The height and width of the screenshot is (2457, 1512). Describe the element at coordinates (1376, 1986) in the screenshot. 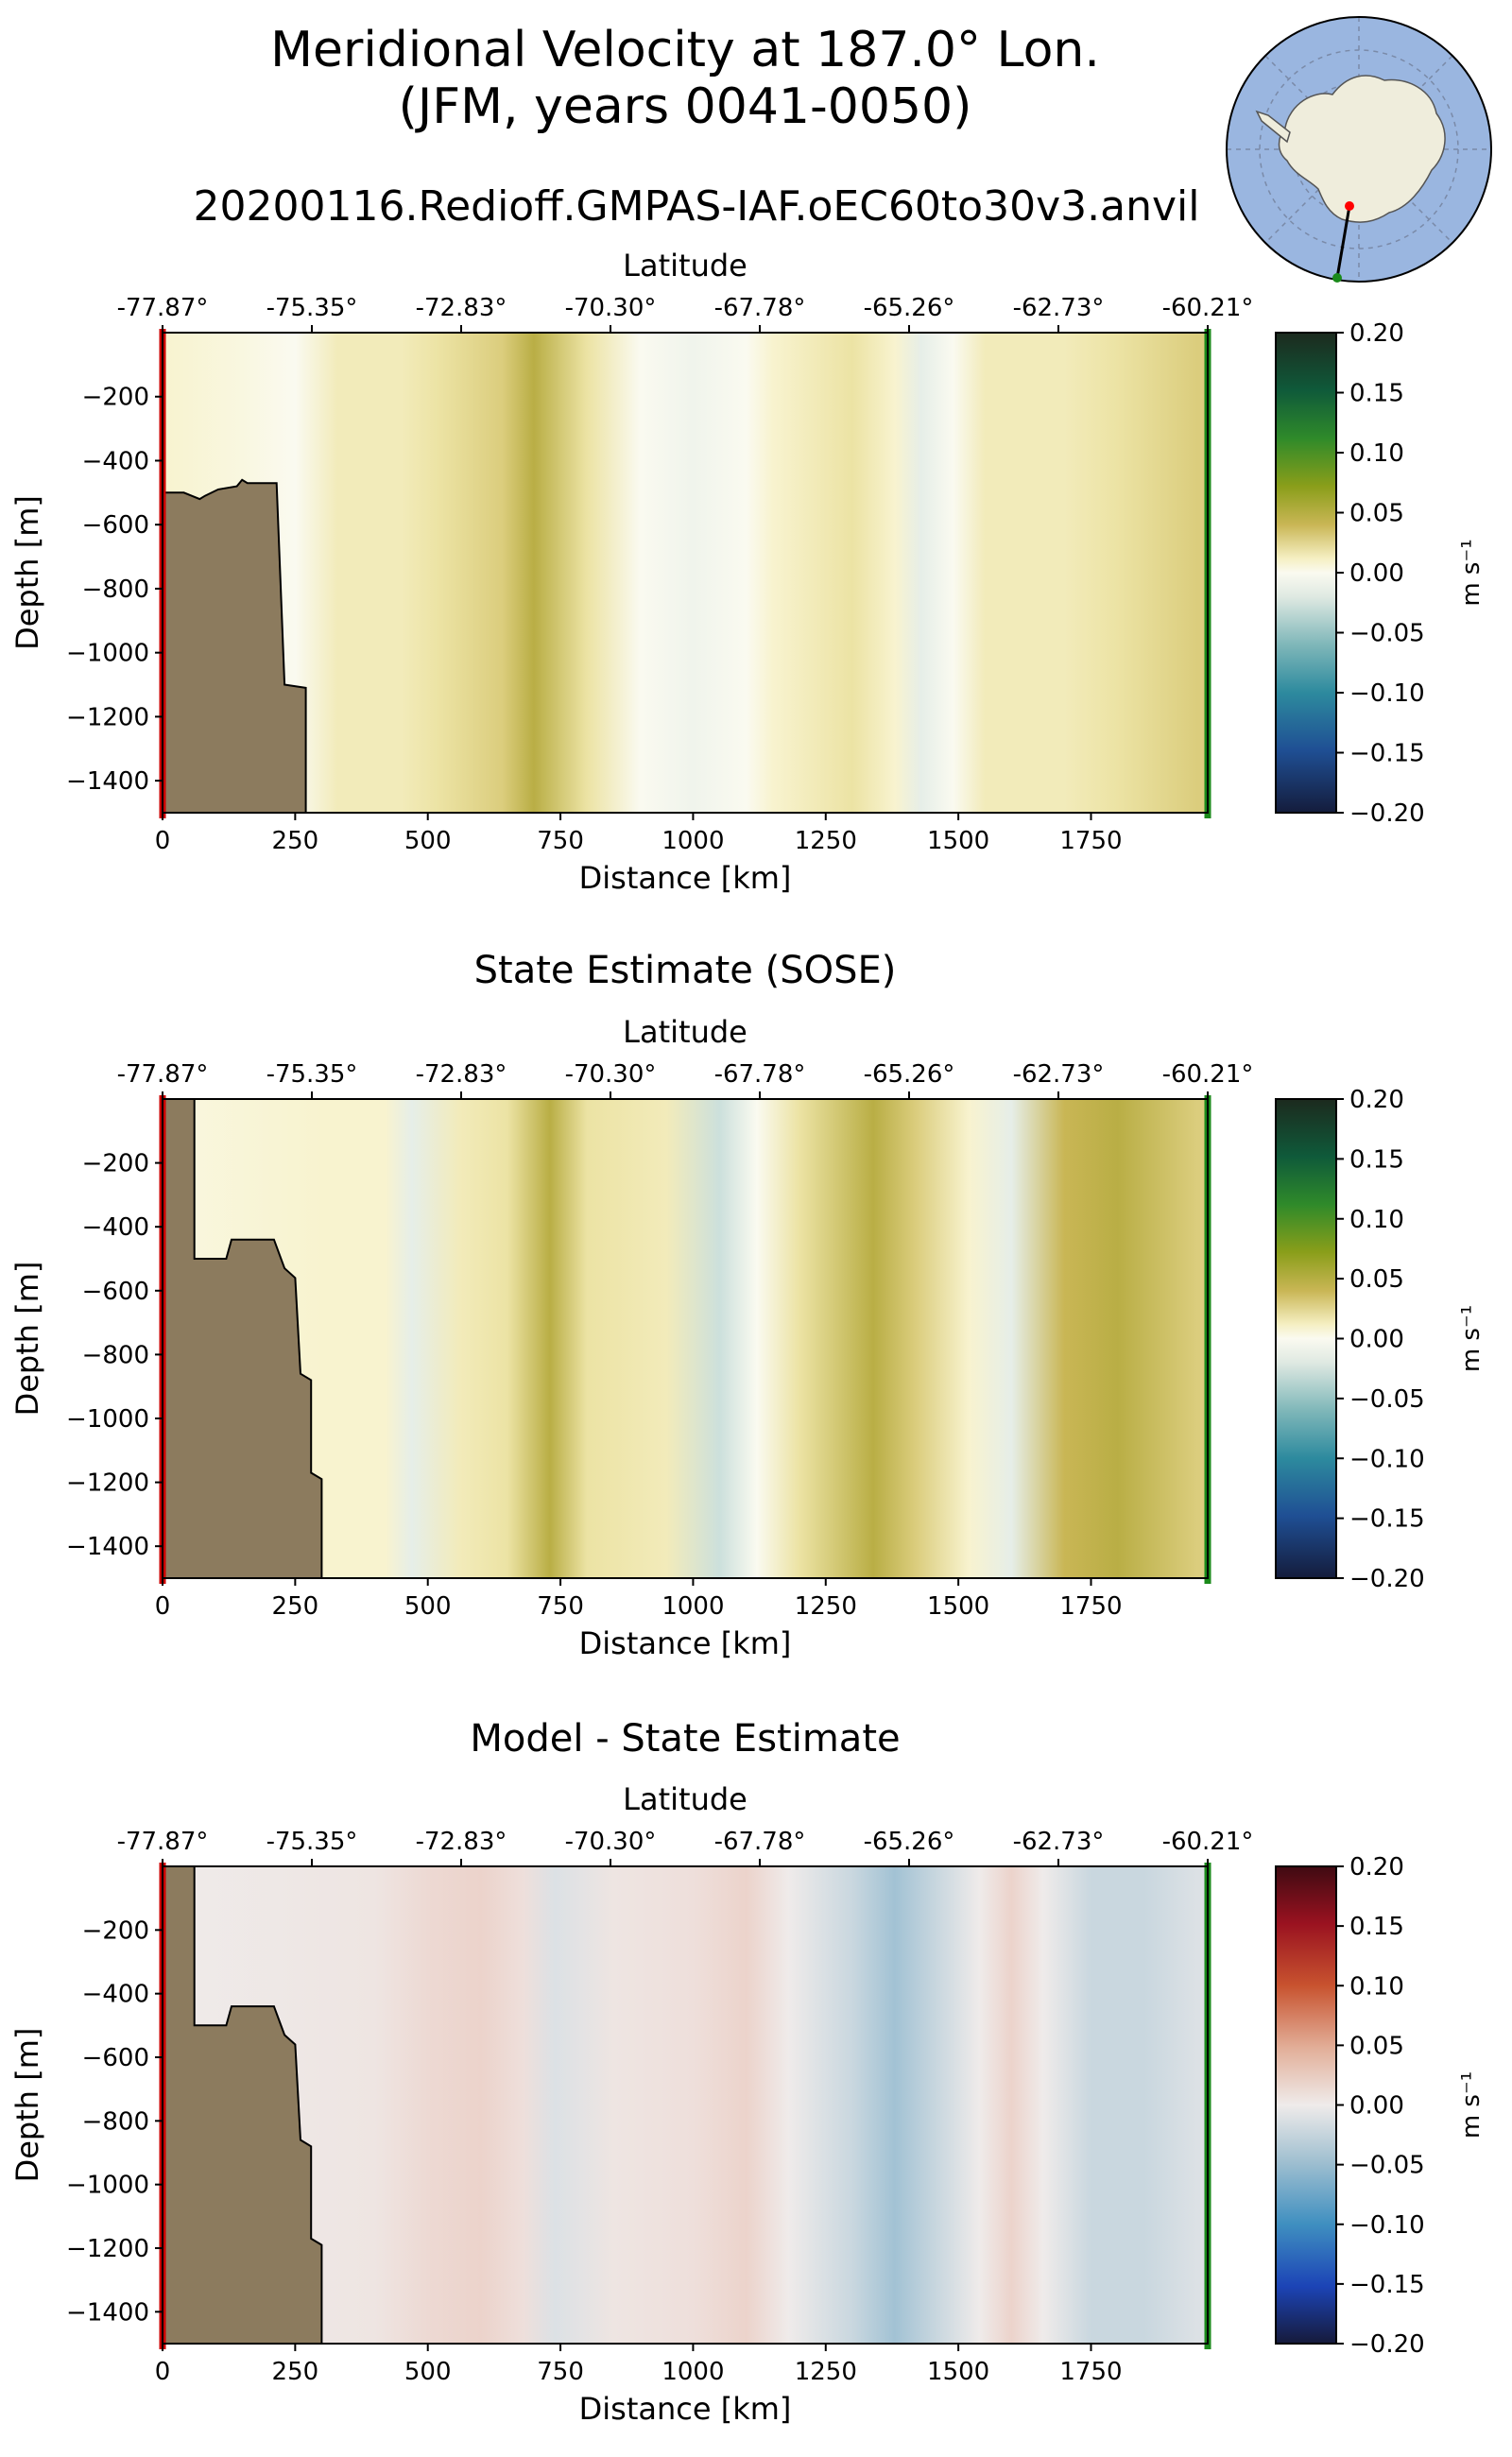

I see `colorbar-tick-label: 0.10` at that location.